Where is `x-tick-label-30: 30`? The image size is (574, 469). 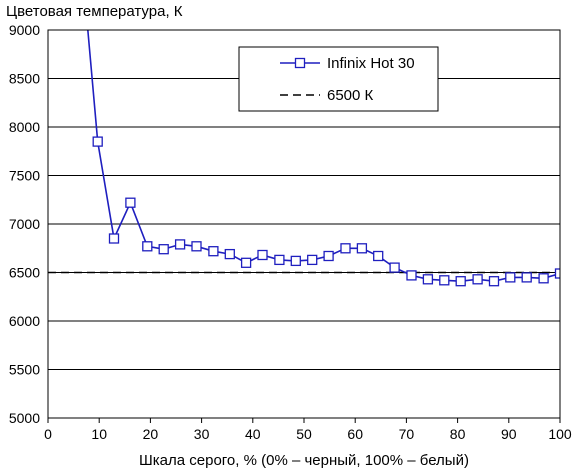
x-tick-label-30: 30 is located at coordinates (202, 434).